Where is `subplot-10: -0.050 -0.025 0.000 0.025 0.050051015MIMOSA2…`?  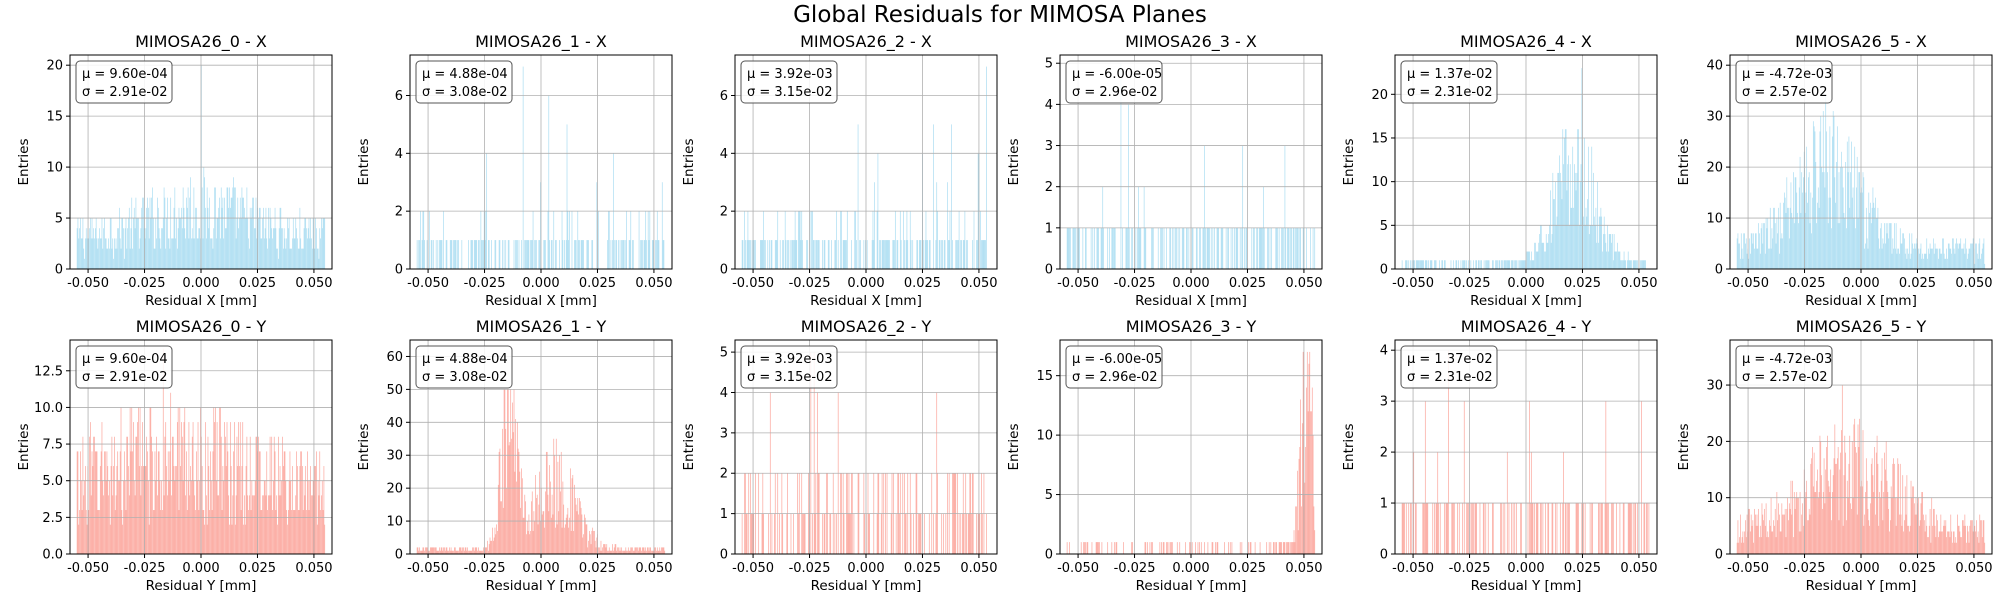 subplot-10: -0.050 -0.025 0.000 0.025 0.050051015MIMOSA2… is located at coordinates (1164, 455).